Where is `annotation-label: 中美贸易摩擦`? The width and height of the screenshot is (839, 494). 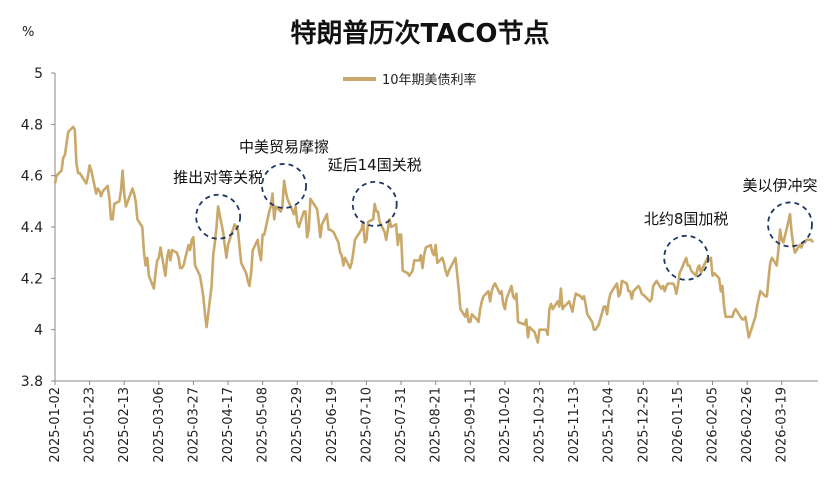
annotation-label: 中美贸易摩擦 is located at coordinates (284, 147).